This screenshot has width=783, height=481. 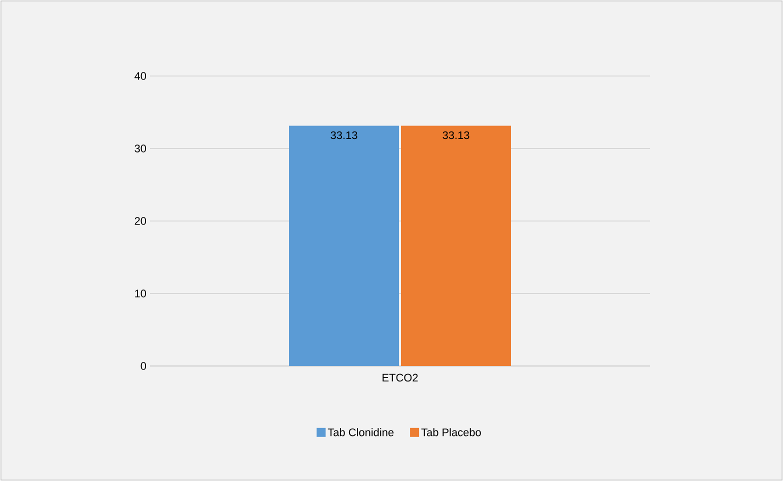 I want to click on y-tick-label: 40, so click(x=140, y=76).